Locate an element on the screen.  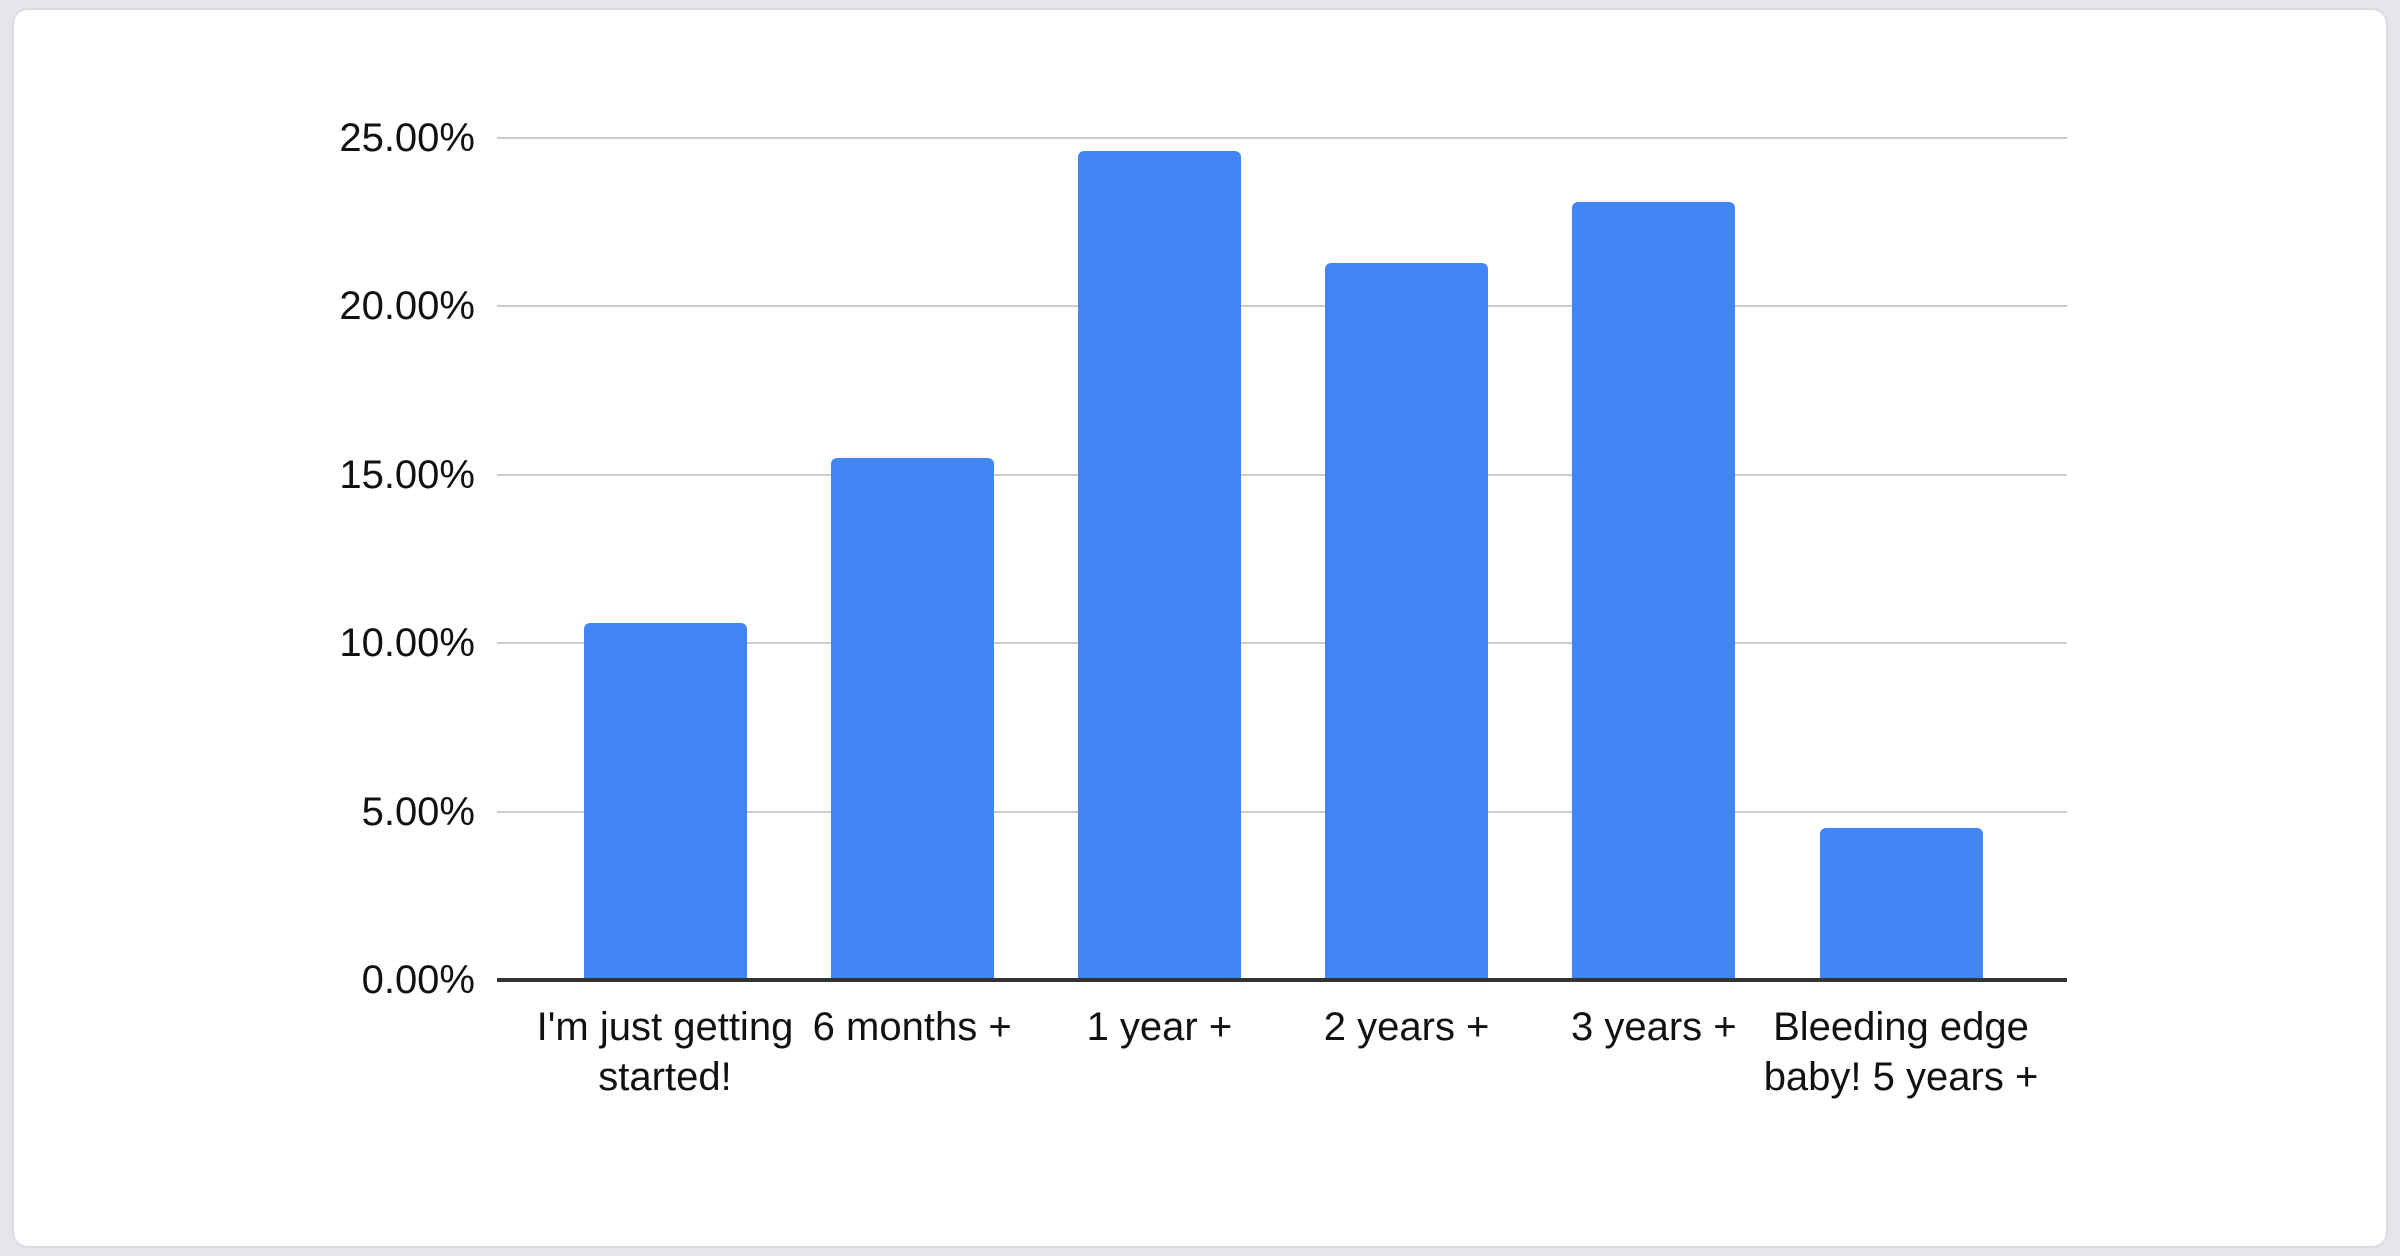
x-axis-line is located at coordinates (1282, 980).